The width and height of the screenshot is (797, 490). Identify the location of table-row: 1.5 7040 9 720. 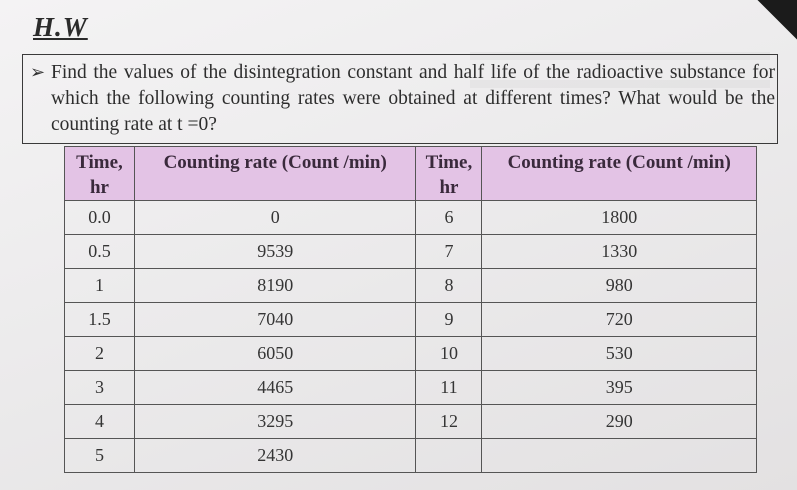
(410, 319).